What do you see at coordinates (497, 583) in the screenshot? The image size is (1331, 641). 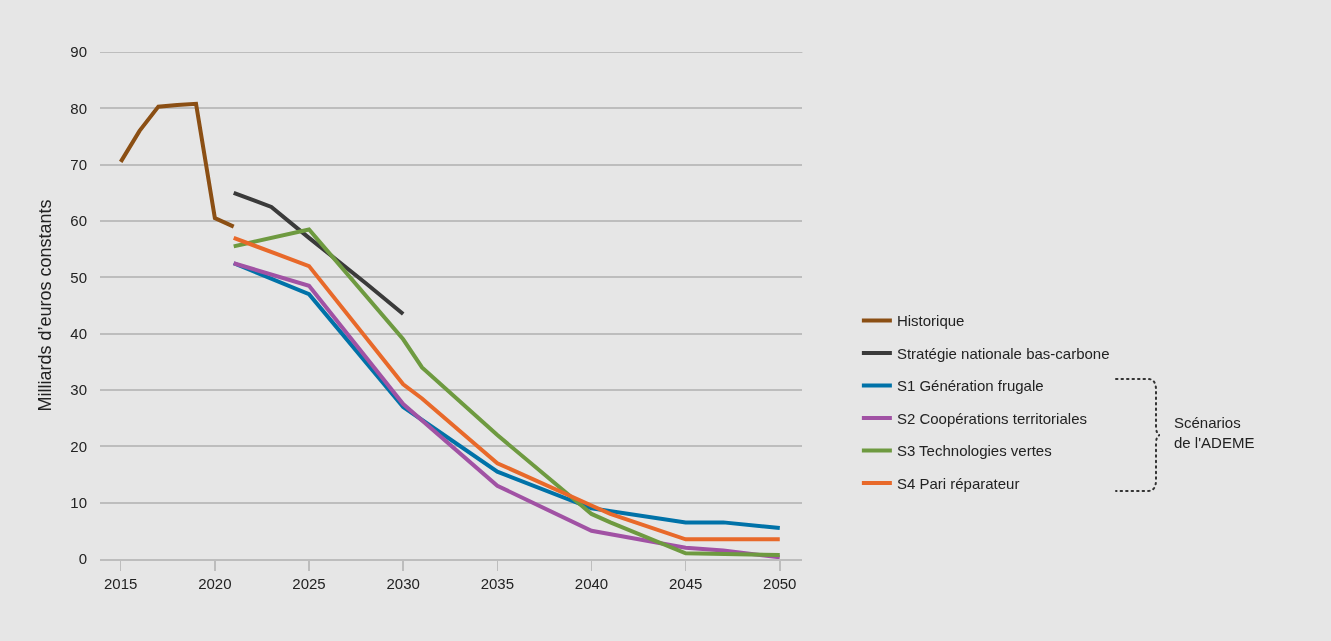 I see `x-tick-label: 2035` at bounding box center [497, 583].